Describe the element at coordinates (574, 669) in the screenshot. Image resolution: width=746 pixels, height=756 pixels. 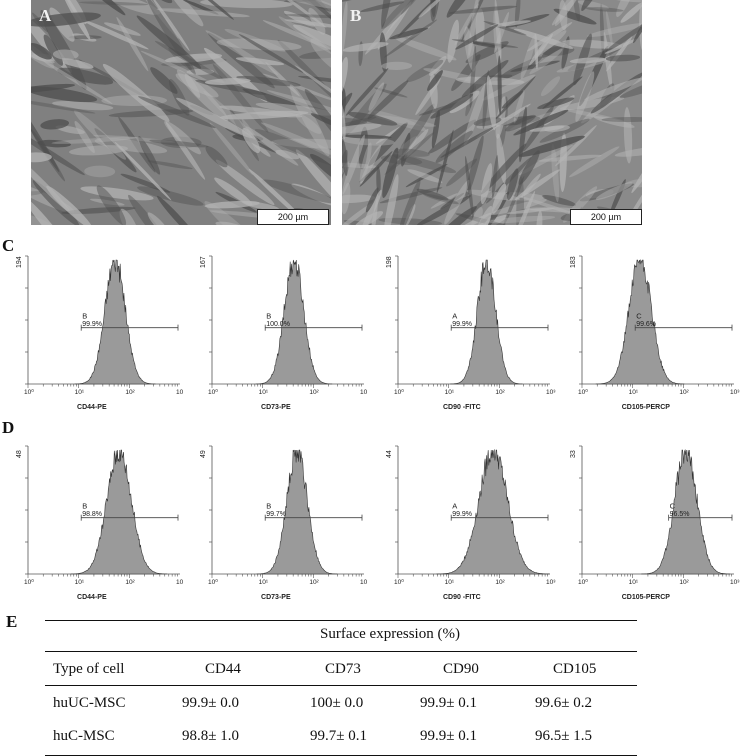
I see `table-col-cd105: CD105` at that location.